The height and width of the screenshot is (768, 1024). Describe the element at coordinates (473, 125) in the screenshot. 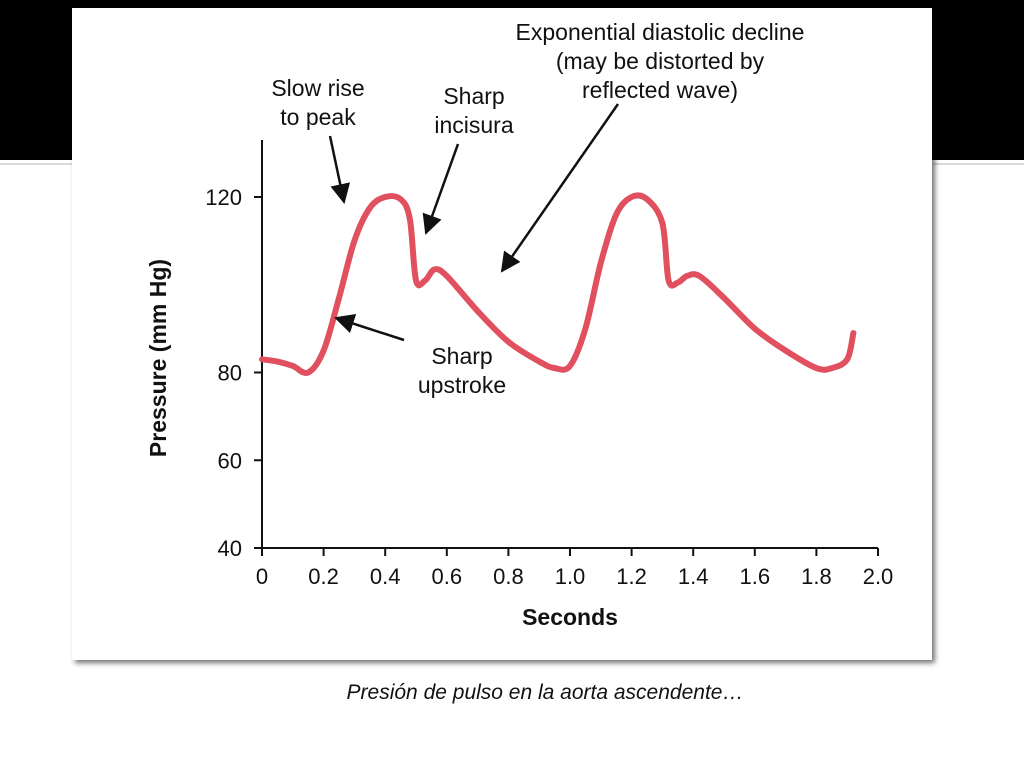

I see `annotation-text: incisura` at that location.